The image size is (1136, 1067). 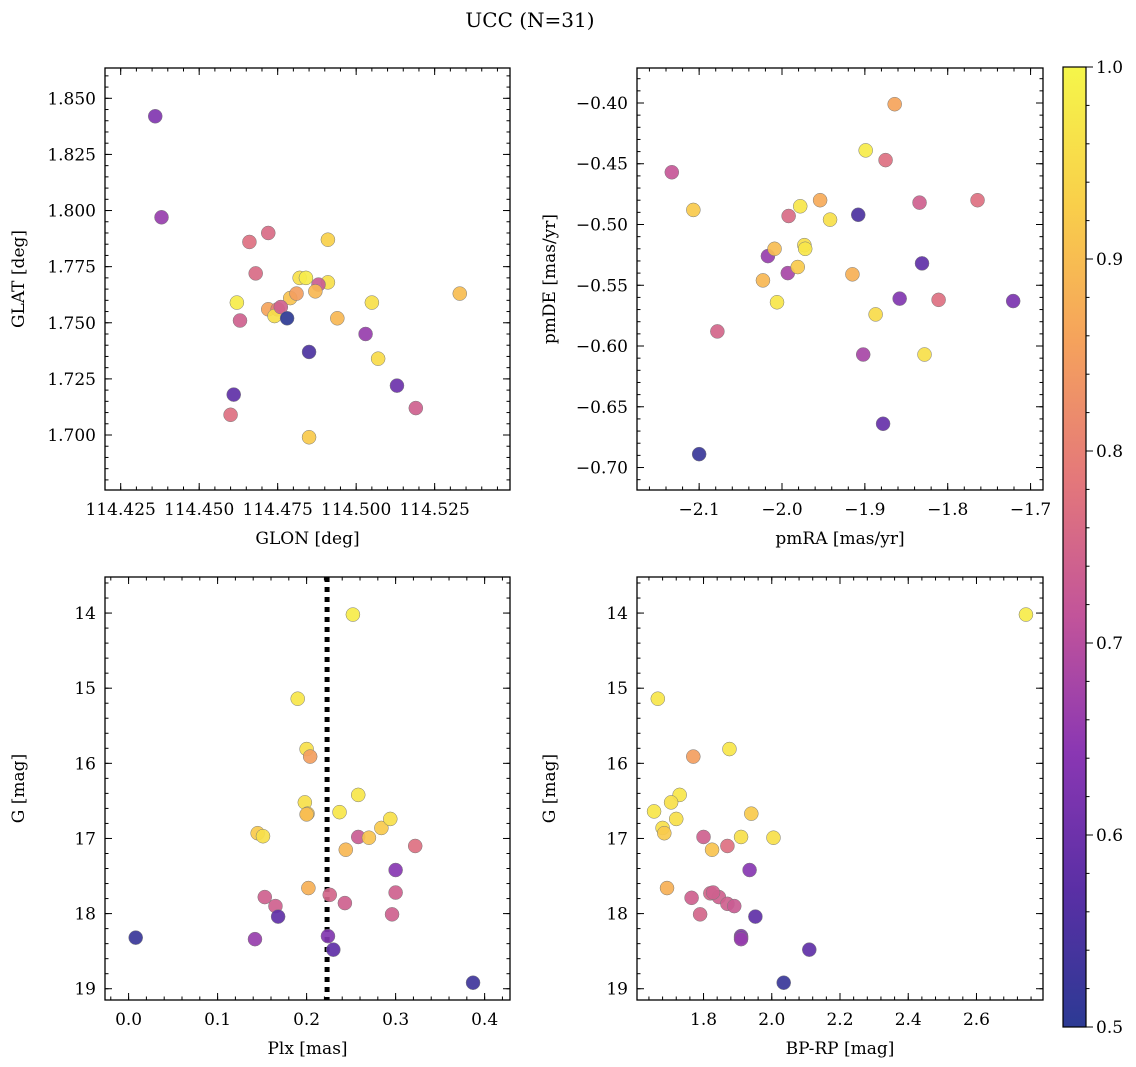 I want to click on x-tick-label: 0.2, so click(x=306, y=1020).